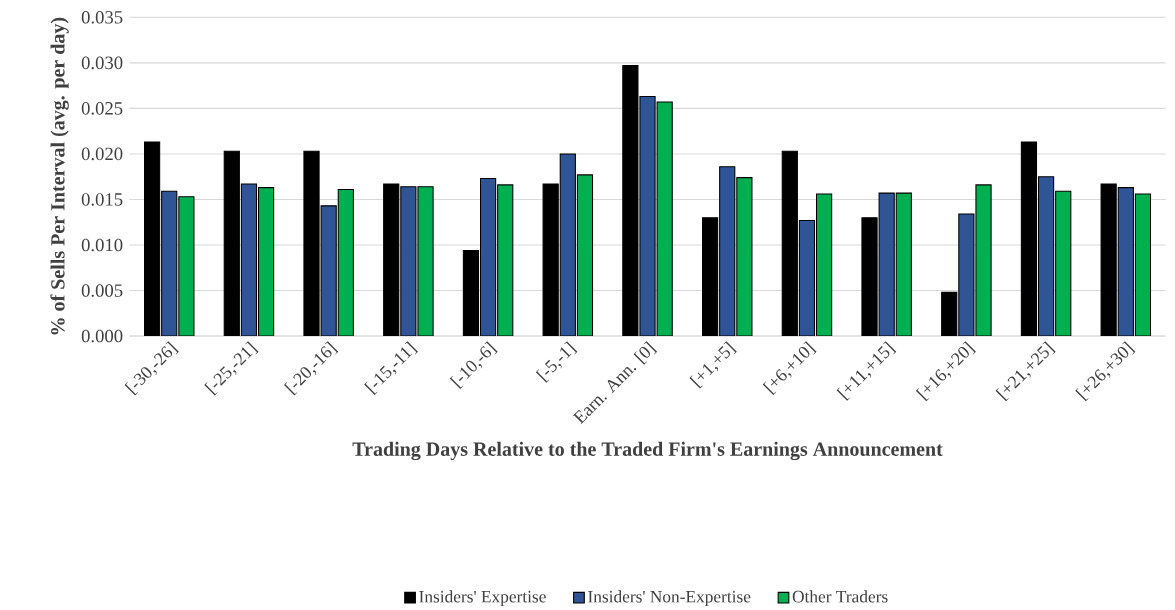 The width and height of the screenshot is (1175, 610). What do you see at coordinates (669, 598) in the screenshot?
I see `legend-label: Insiders' Non-Expertise` at bounding box center [669, 598].